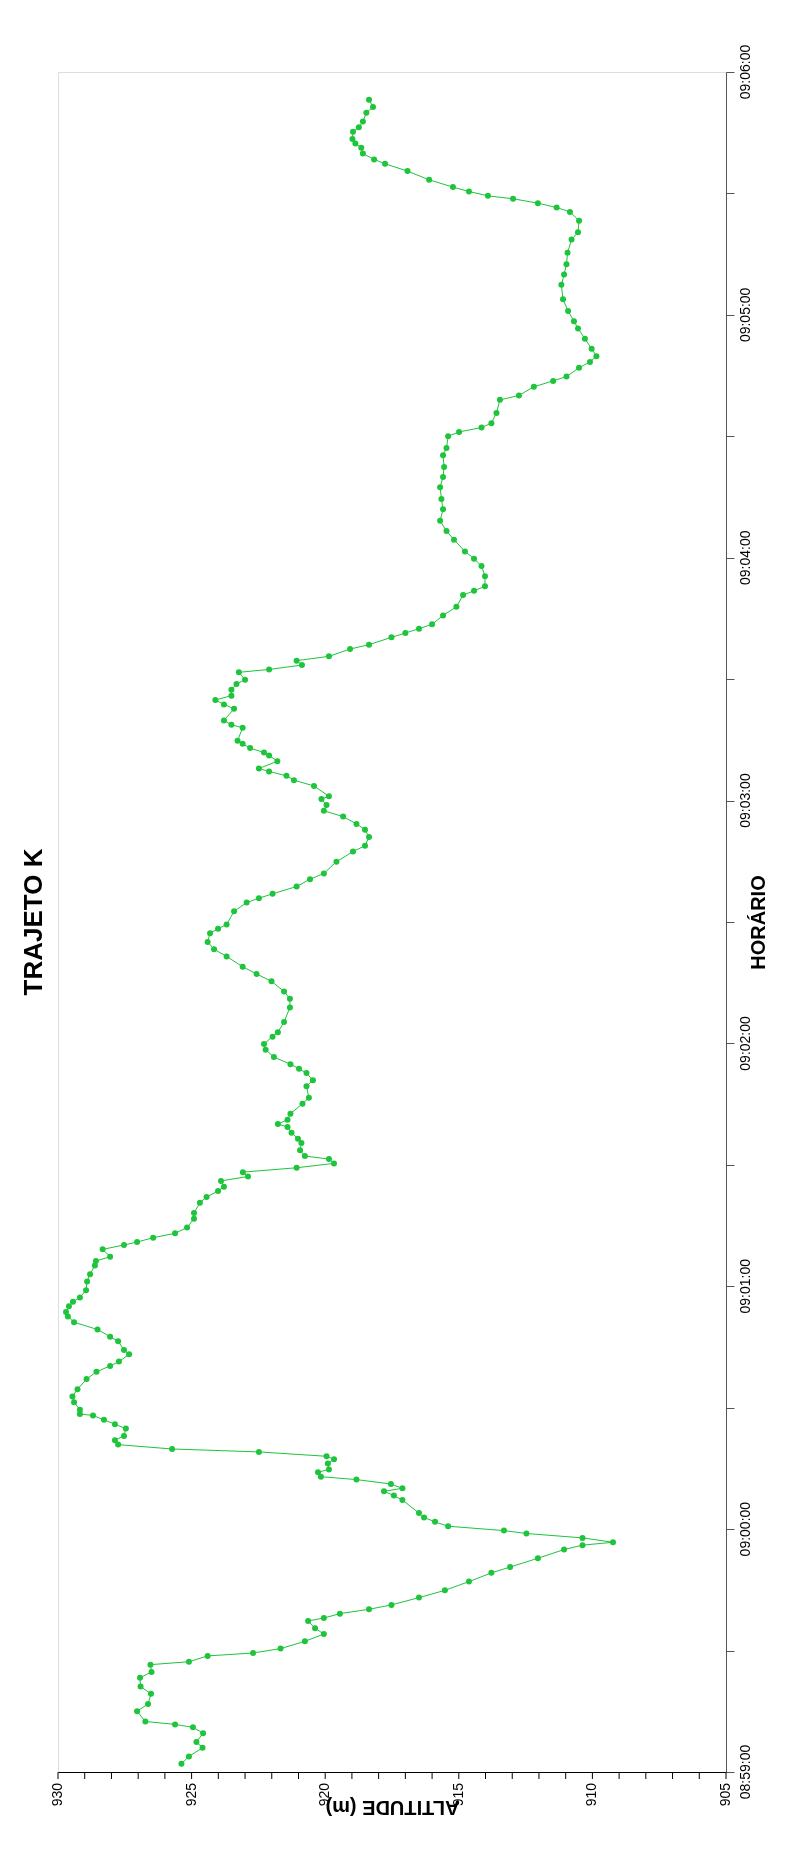 This screenshot has width=801, height=1854. I want to click on x-tick-label: 930, so click(57, 1794).